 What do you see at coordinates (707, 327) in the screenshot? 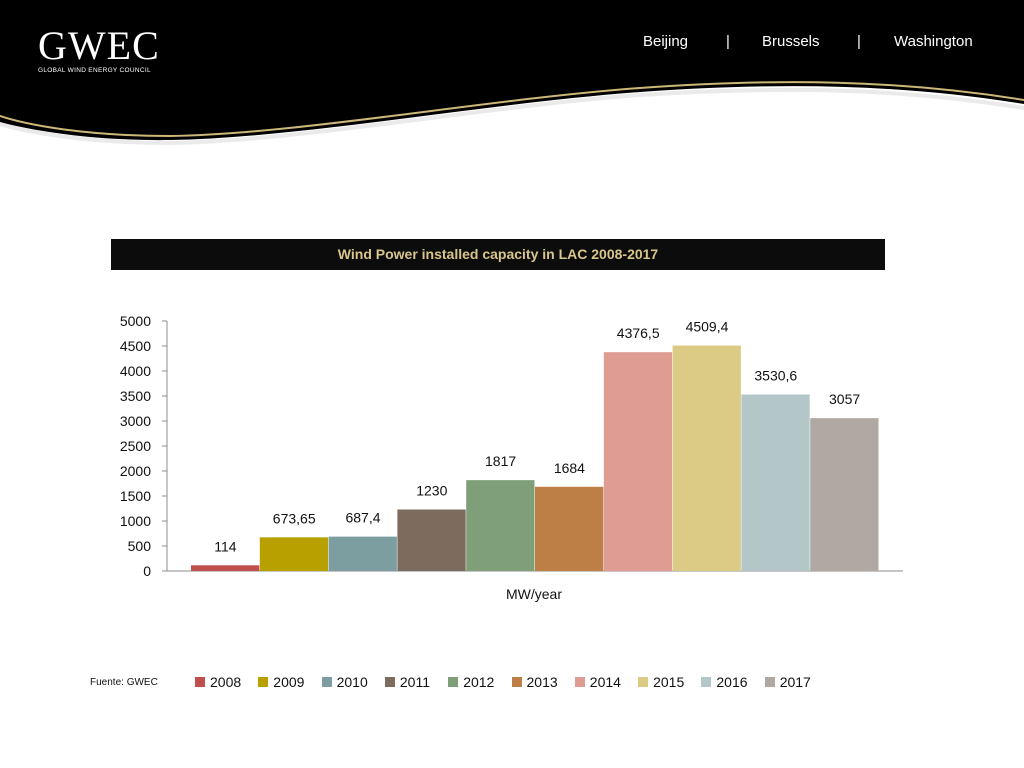
I see `data-label-2015: 4509,4` at bounding box center [707, 327].